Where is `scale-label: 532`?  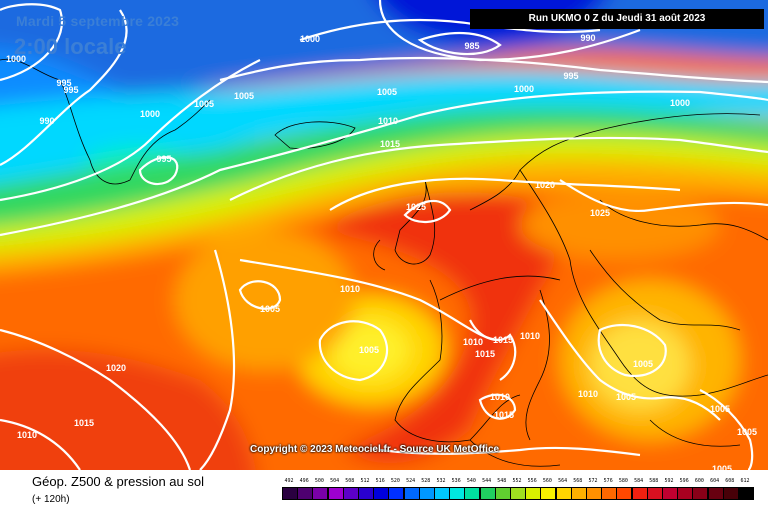 scale-label: 532 is located at coordinates (441, 481).